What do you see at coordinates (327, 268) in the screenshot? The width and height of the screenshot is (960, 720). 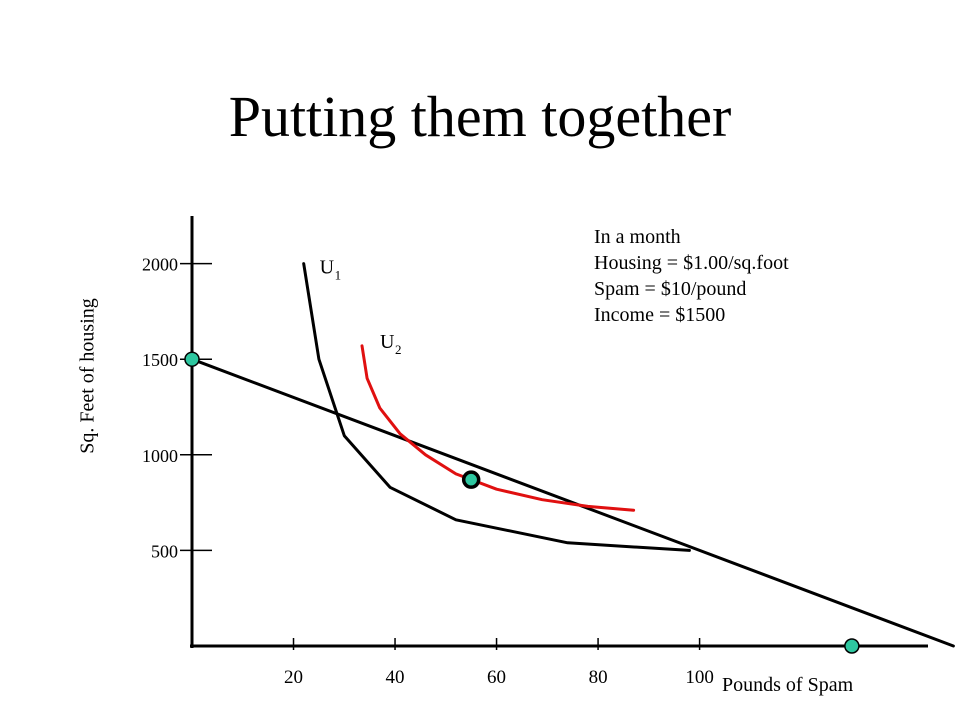 I see `u1-label: U` at bounding box center [327, 268].